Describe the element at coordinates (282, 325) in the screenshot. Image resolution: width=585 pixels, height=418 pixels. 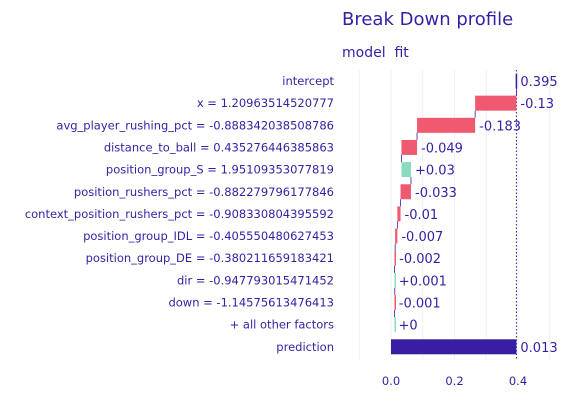
I see `variable-label: + all other factors` at that location.